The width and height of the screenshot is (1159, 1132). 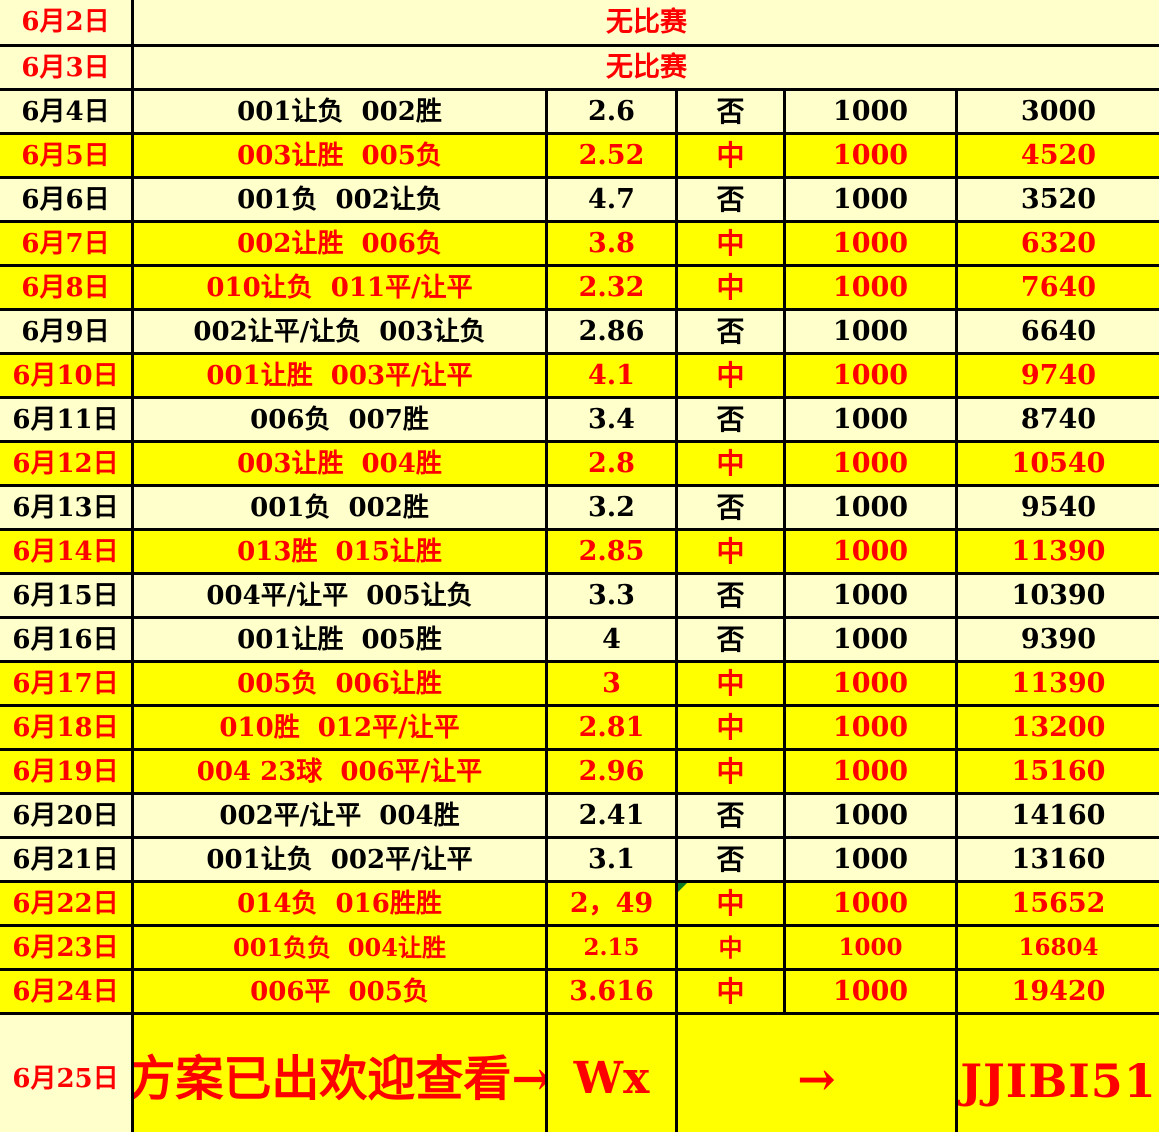 What do you see at coordinates (610, 858) in the screenshot?
I see `odds-cell: 3.1` at bounding box center [610, 858].